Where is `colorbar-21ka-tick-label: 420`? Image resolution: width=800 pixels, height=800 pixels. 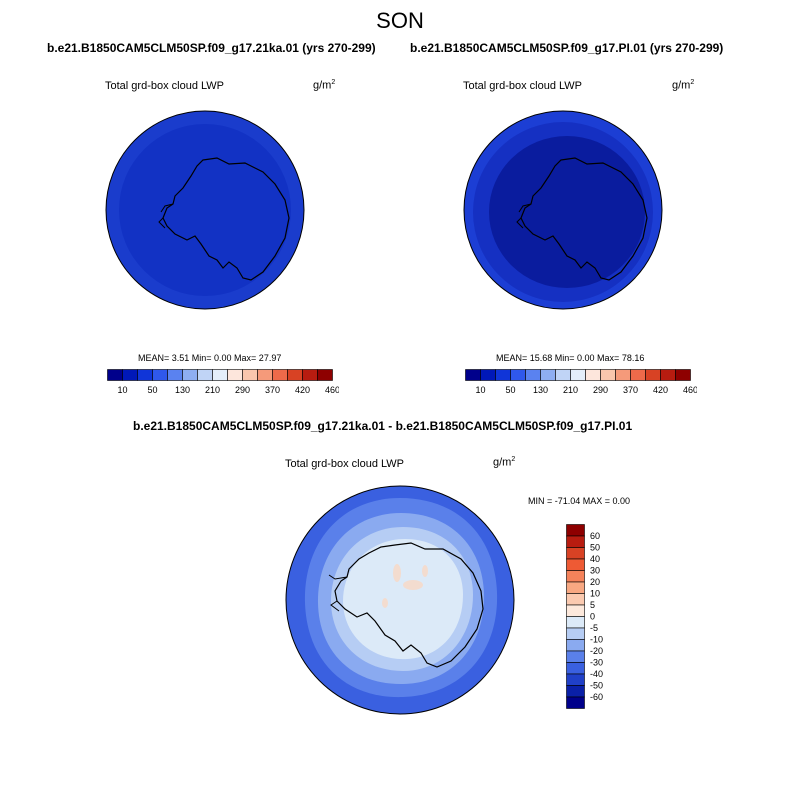
colorbar-21ka-tick-label: 420 is located at coordinates (302, 390).